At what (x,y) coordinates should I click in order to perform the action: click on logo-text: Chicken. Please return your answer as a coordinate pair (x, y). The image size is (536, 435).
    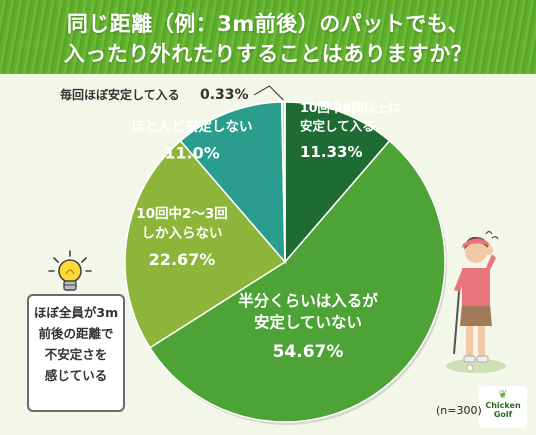
    Looking at the image, I should click on (503, 405).